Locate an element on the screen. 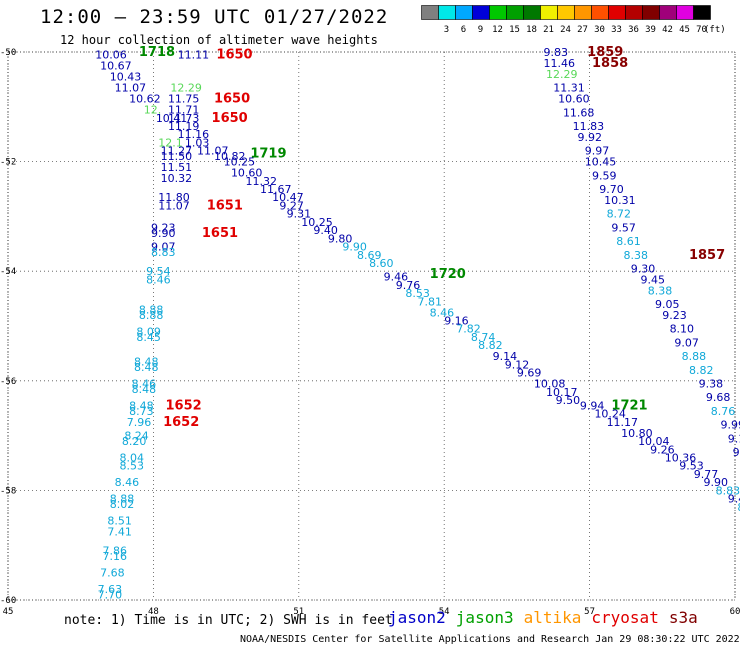 The height and width of the screenshot is (650, 740). wave-height-value: 10.17 is located at coordinates (562, 392).